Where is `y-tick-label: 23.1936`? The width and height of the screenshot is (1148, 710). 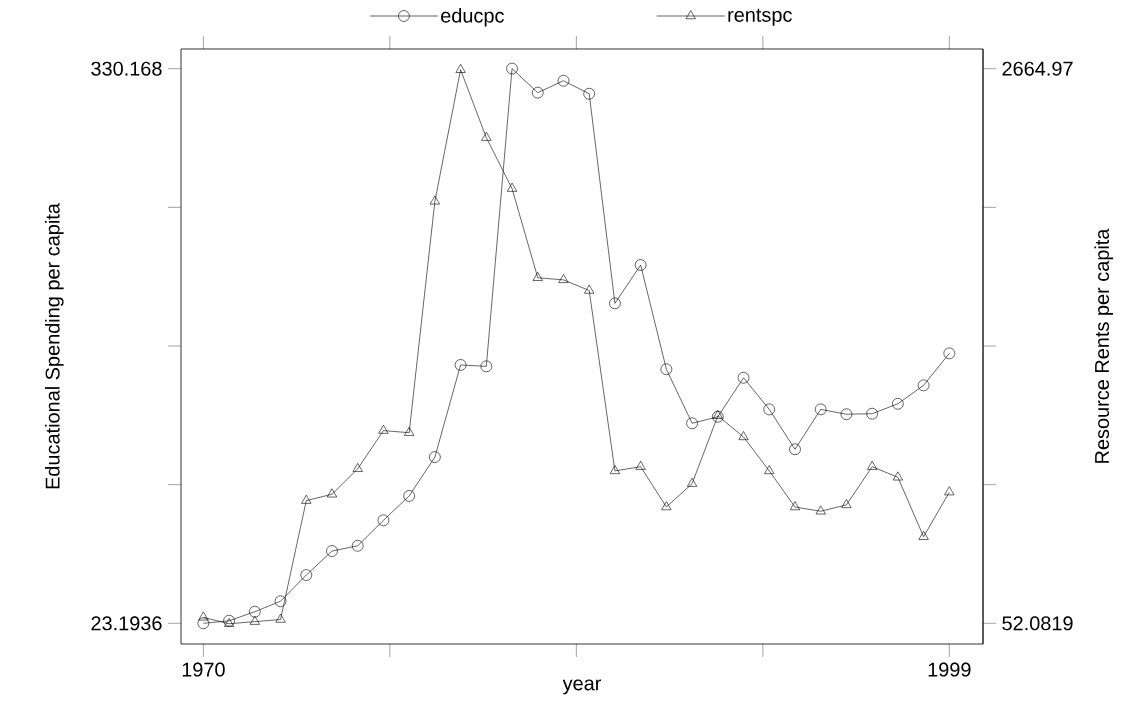
y-tick-label: 23.1936 is located at coordinates (126, 623).